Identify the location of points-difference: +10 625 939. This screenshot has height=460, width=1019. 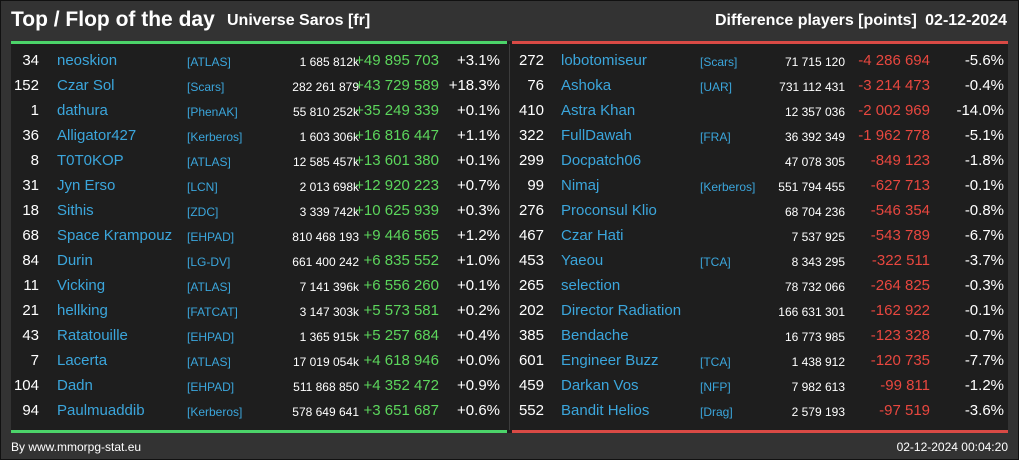
(397, 210).